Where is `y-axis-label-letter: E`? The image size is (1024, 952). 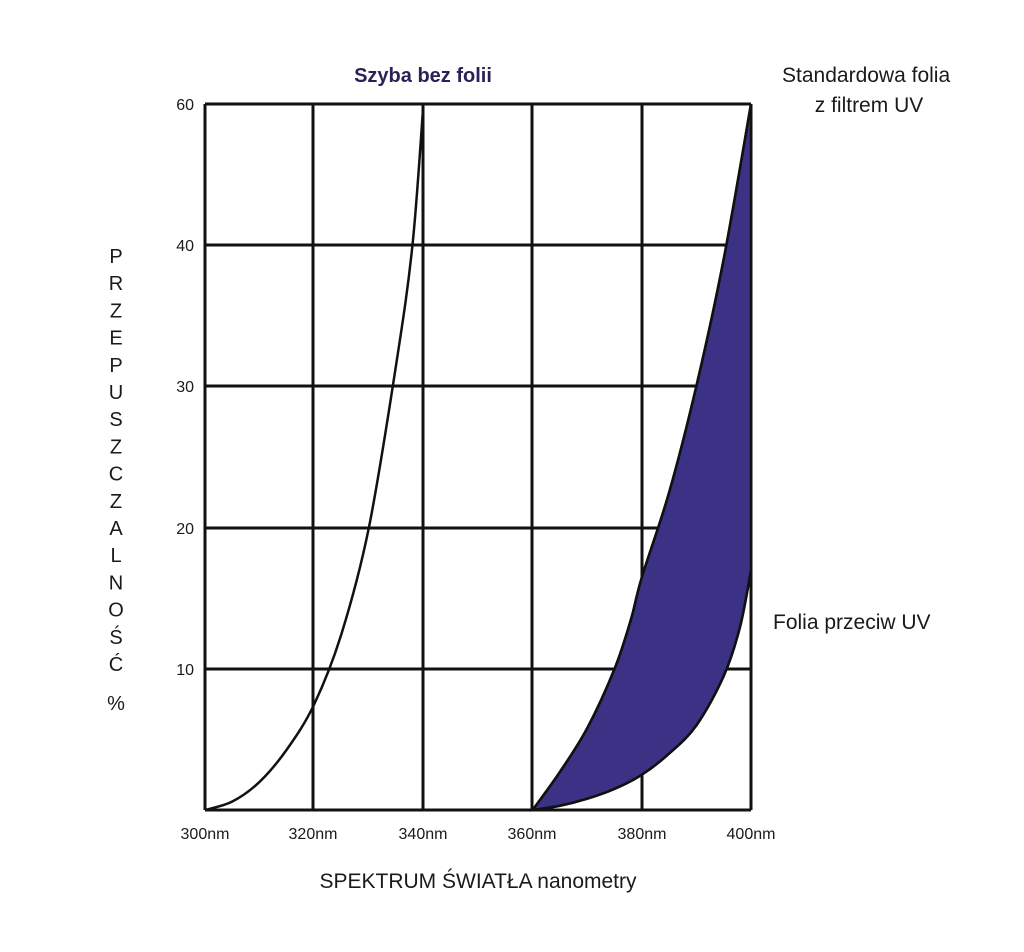
y-axis-label-letter: E is located at coordinates (115, 339).